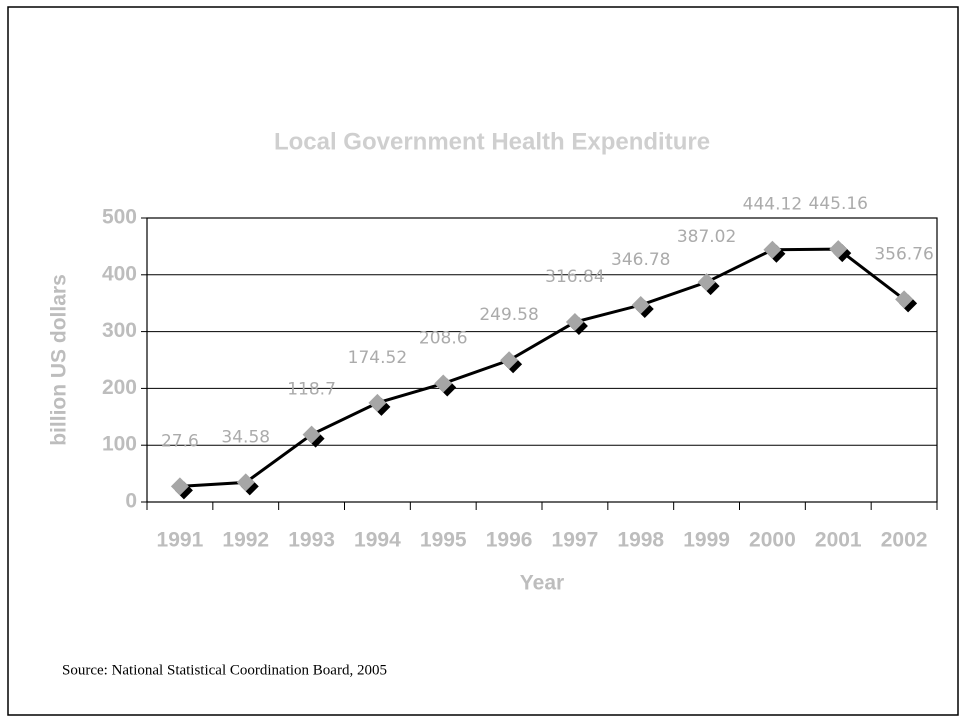  I want to click on data-label: 316.84, so click(574, 277).